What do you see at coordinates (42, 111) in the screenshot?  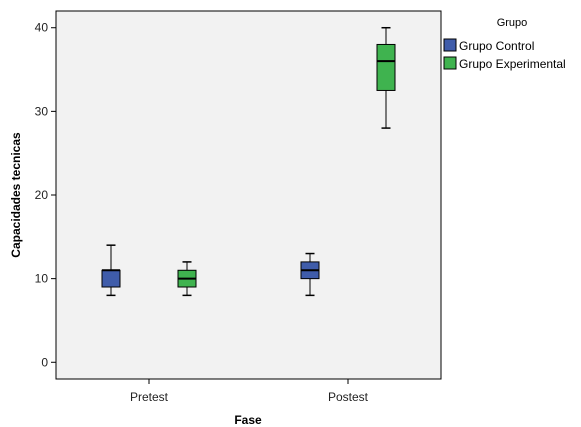 I see `y-tick-label-30: 30` at bounding box center [42, 111].